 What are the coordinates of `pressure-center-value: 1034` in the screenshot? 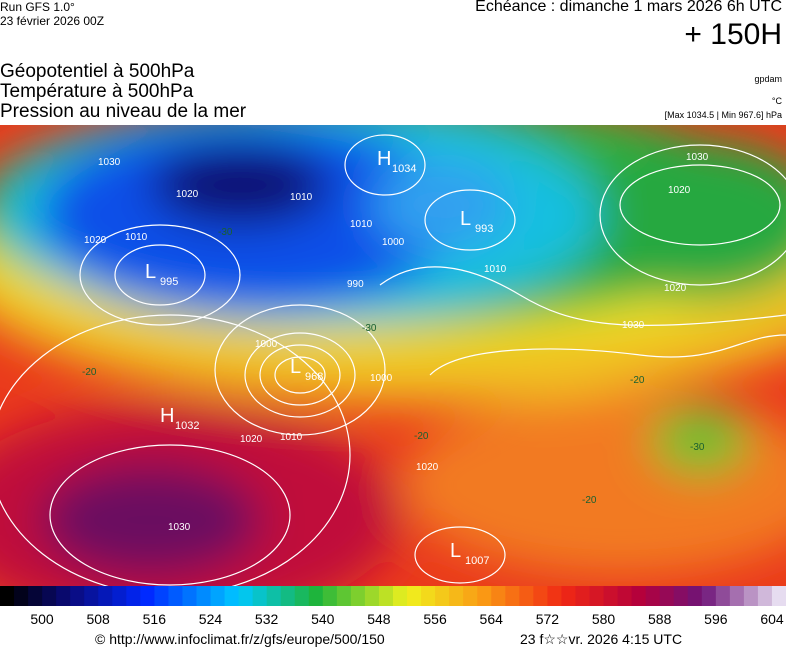 It's located at (404, 169).